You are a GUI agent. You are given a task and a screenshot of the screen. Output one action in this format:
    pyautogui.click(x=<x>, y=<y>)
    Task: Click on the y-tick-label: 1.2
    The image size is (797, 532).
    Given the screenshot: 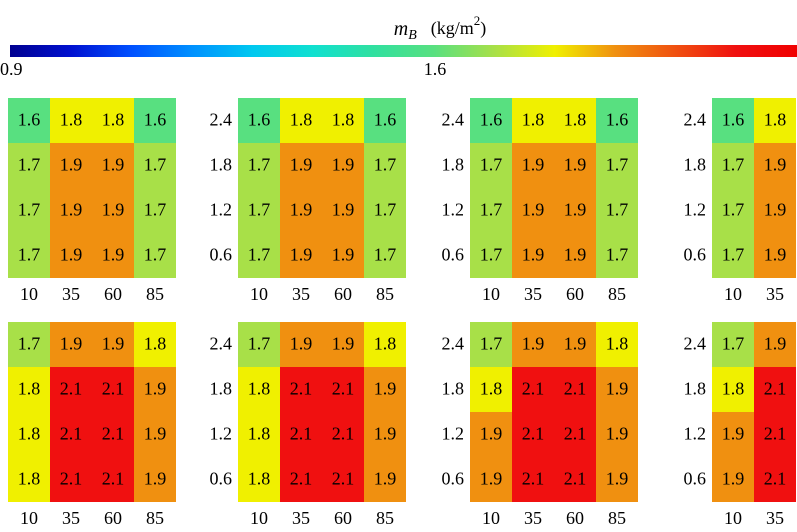 What is the action you would take?
    pyautogui.click(x=453, y=434)
    